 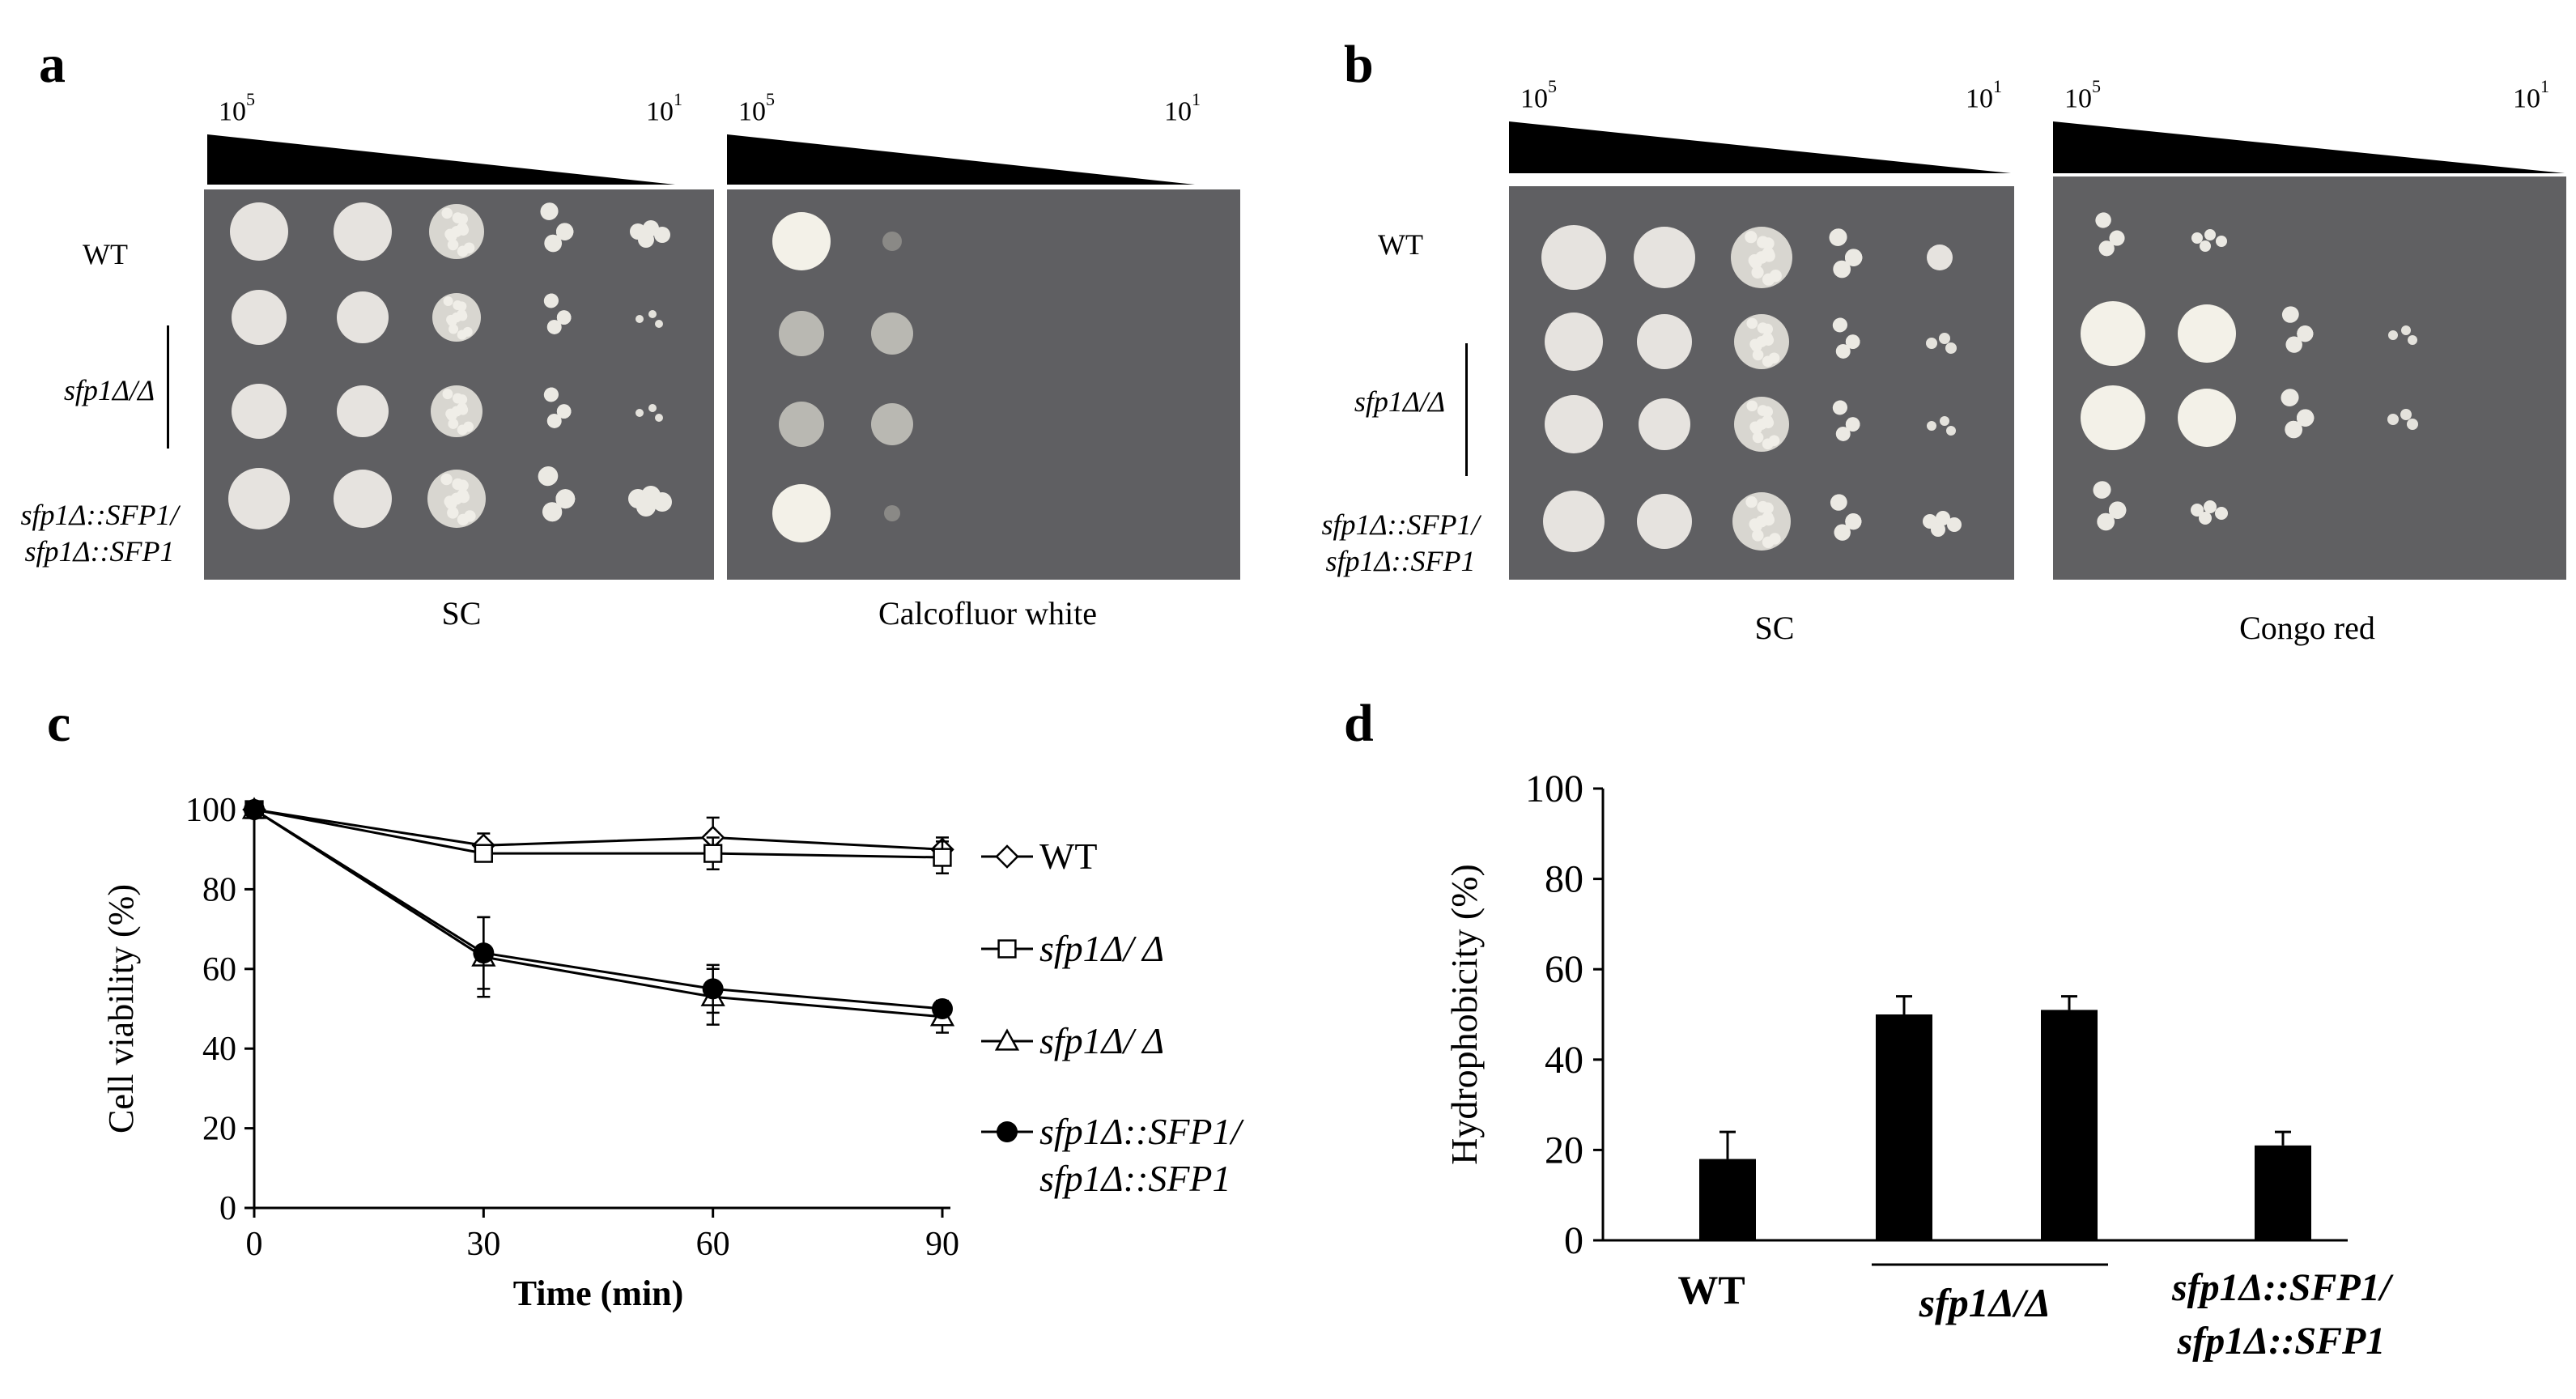 What do you see at coordinates (1564, 1061) in the screenshot?
I see `y-tick-label: 40` at bounding box center [1564, 1061].